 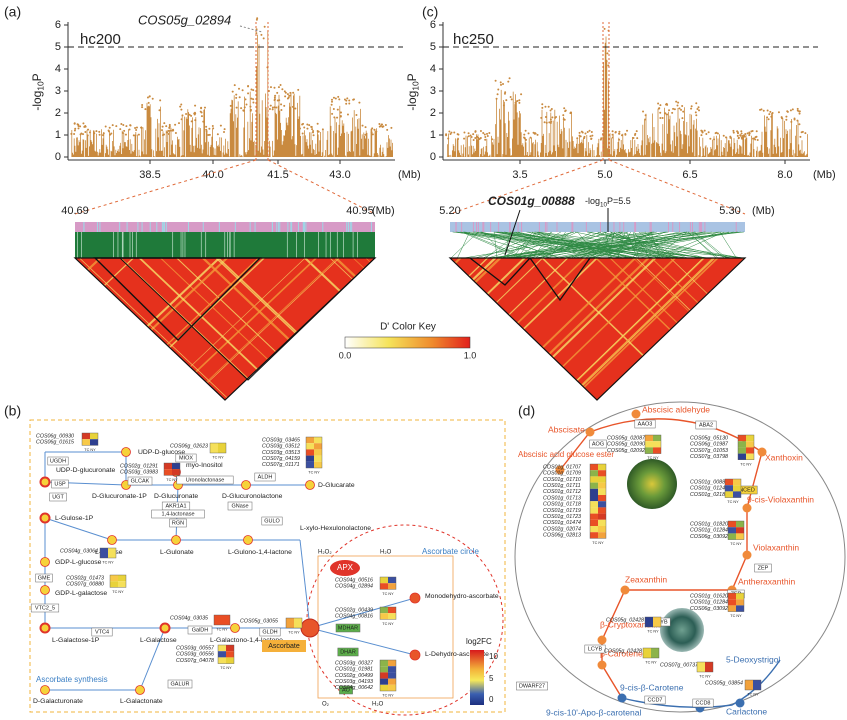 I want to click on condition-label: TC NY, so click(x=388, y=594).